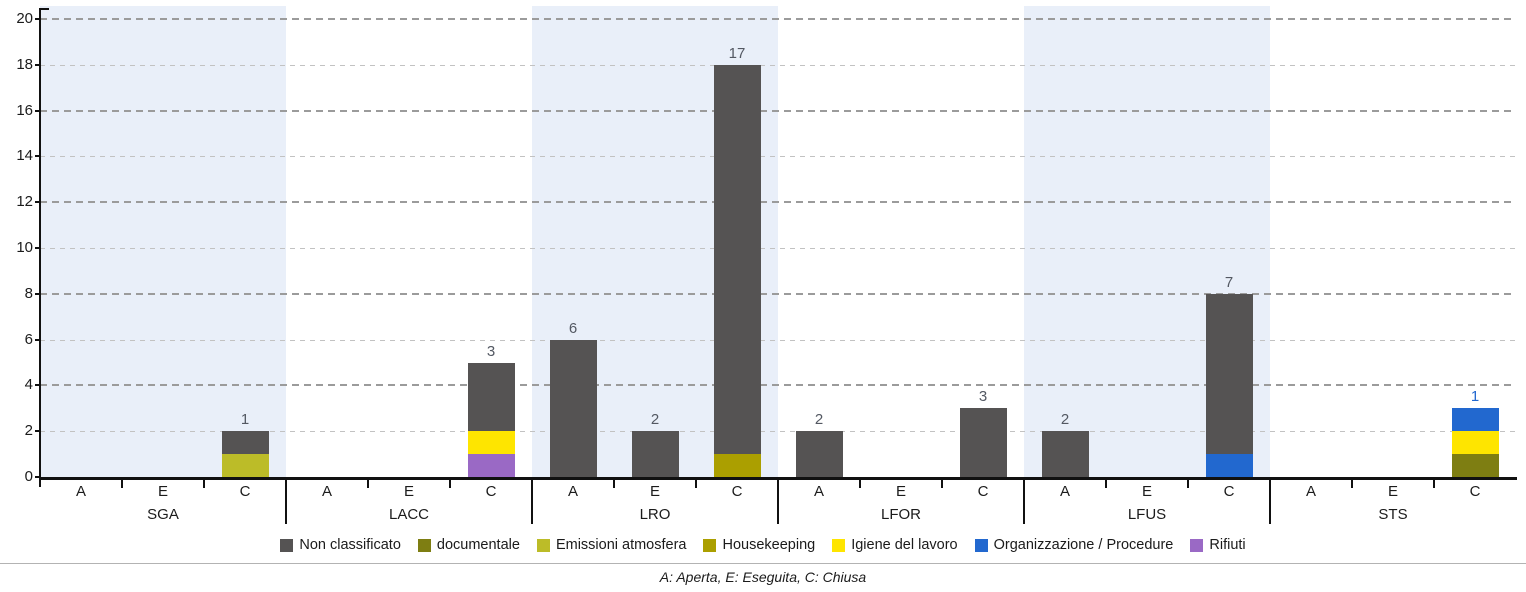 The width and height of the screenshot is (1526, 592). What do you see at coordinates (24, 247) in the screenshot?
I see `y-axis-tick-label: 10` at bounding box center [24, 247].